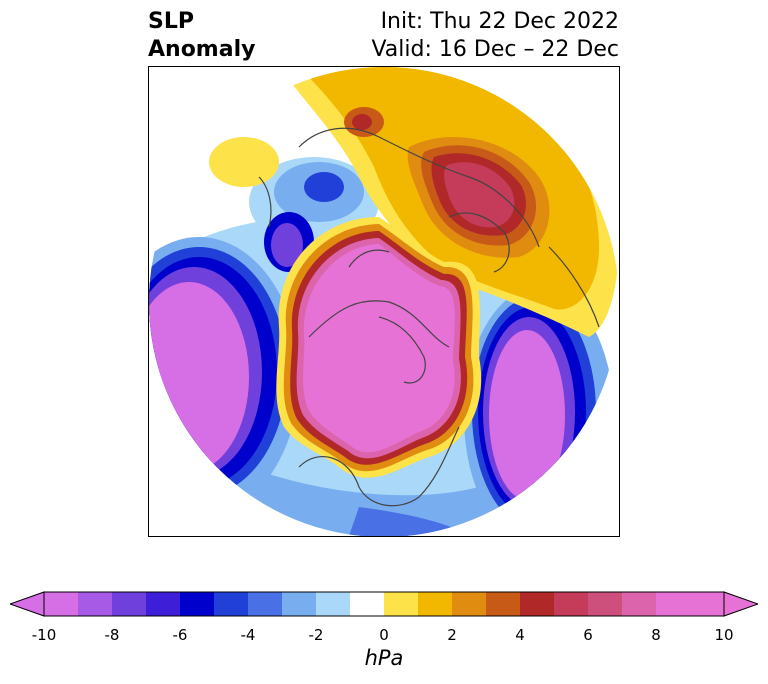  What do you see at coordinates (656, 635) in the screenshot?
I see `colorbar-tick-label: 8` at bounding box center [656, 635].